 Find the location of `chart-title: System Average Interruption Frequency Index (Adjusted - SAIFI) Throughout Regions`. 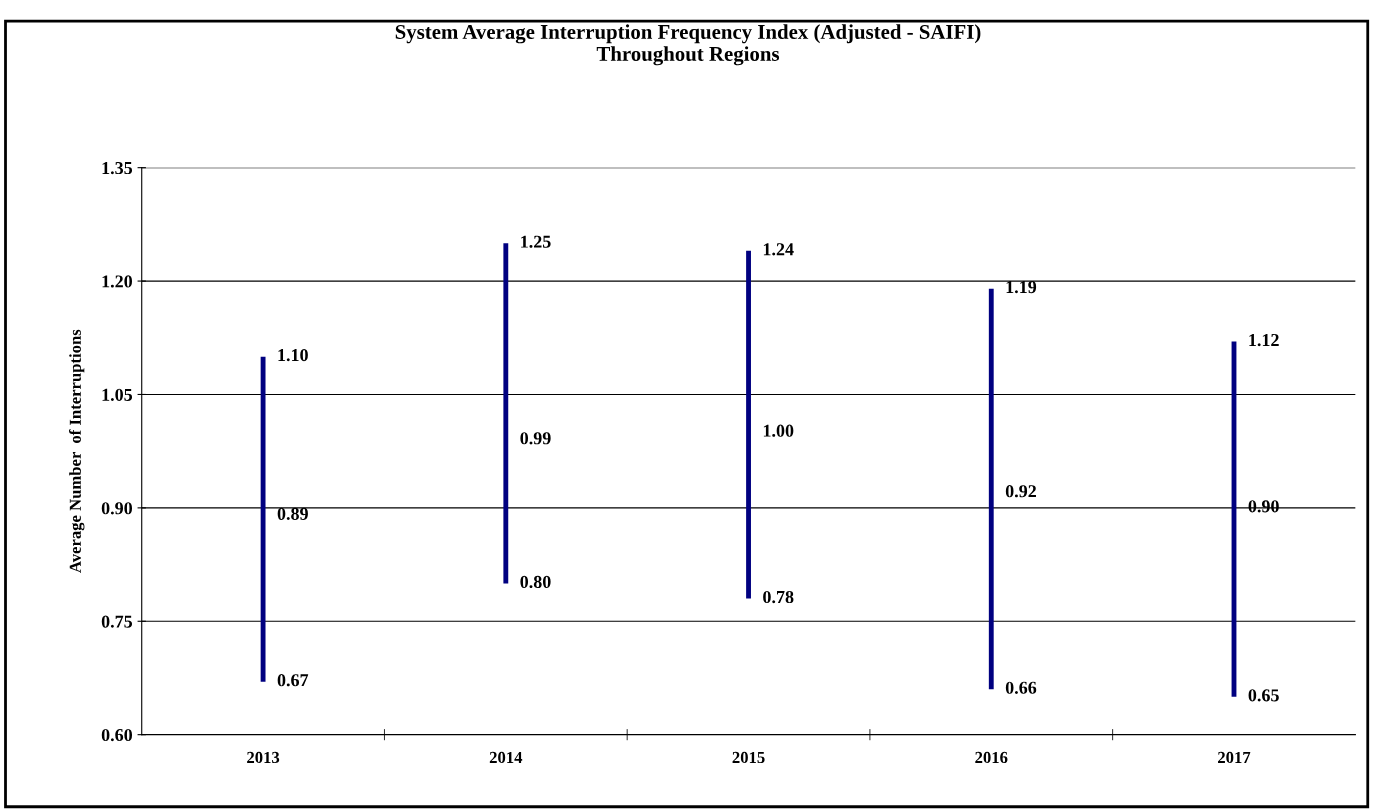

chart-title: System Average Interruption Frequency Index (Adjusted - SAIFI) Throughout Regions is located at coordinates (688, 45).